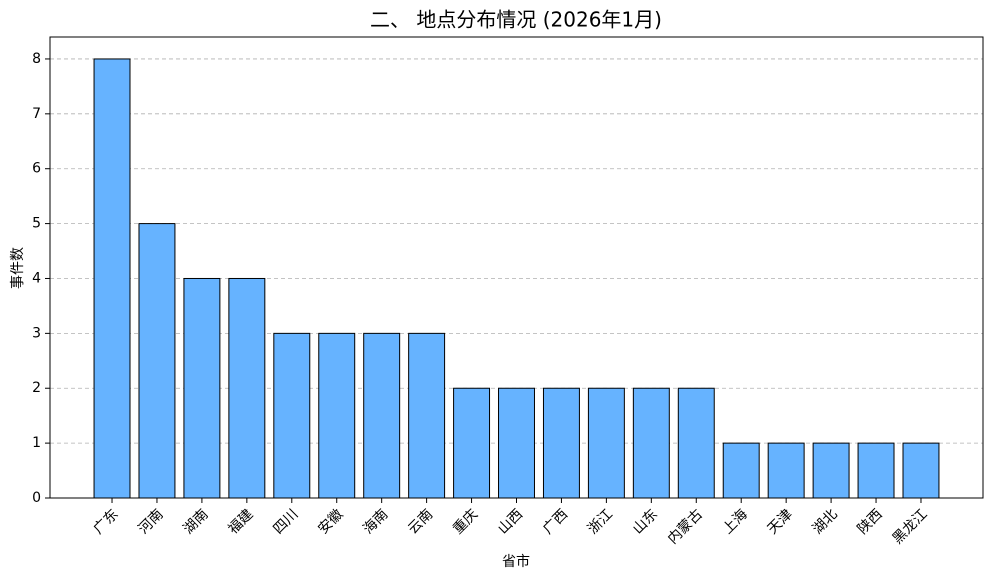 The width and height of the screenshot is (991, 580). What do you see at coordinates (151, 521) in the screenshot?
I see `x-tick-label: 河南` at bounding box center [151, 521].